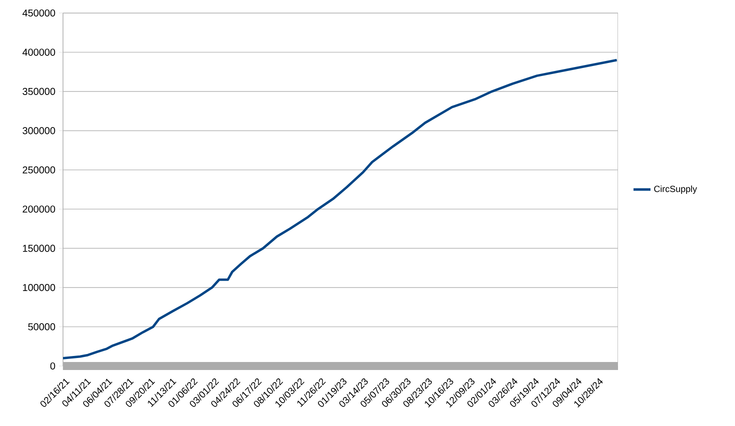  What do you see at coordinates (42, 326) in the screenshot?
I see `y-tick-label: 50000` at bounding box center [42, 326].